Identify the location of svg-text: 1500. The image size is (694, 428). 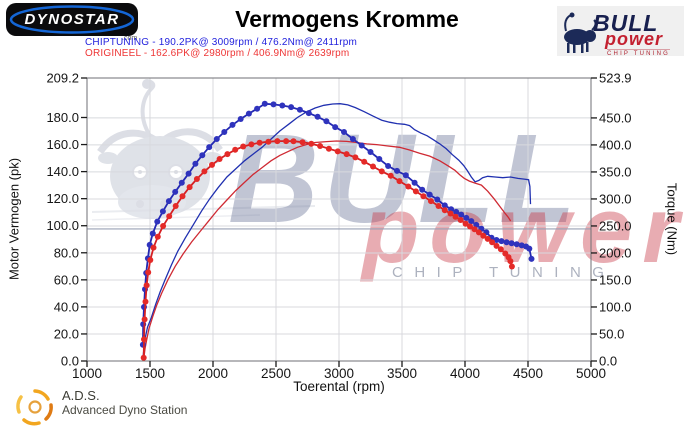
(150, 373).